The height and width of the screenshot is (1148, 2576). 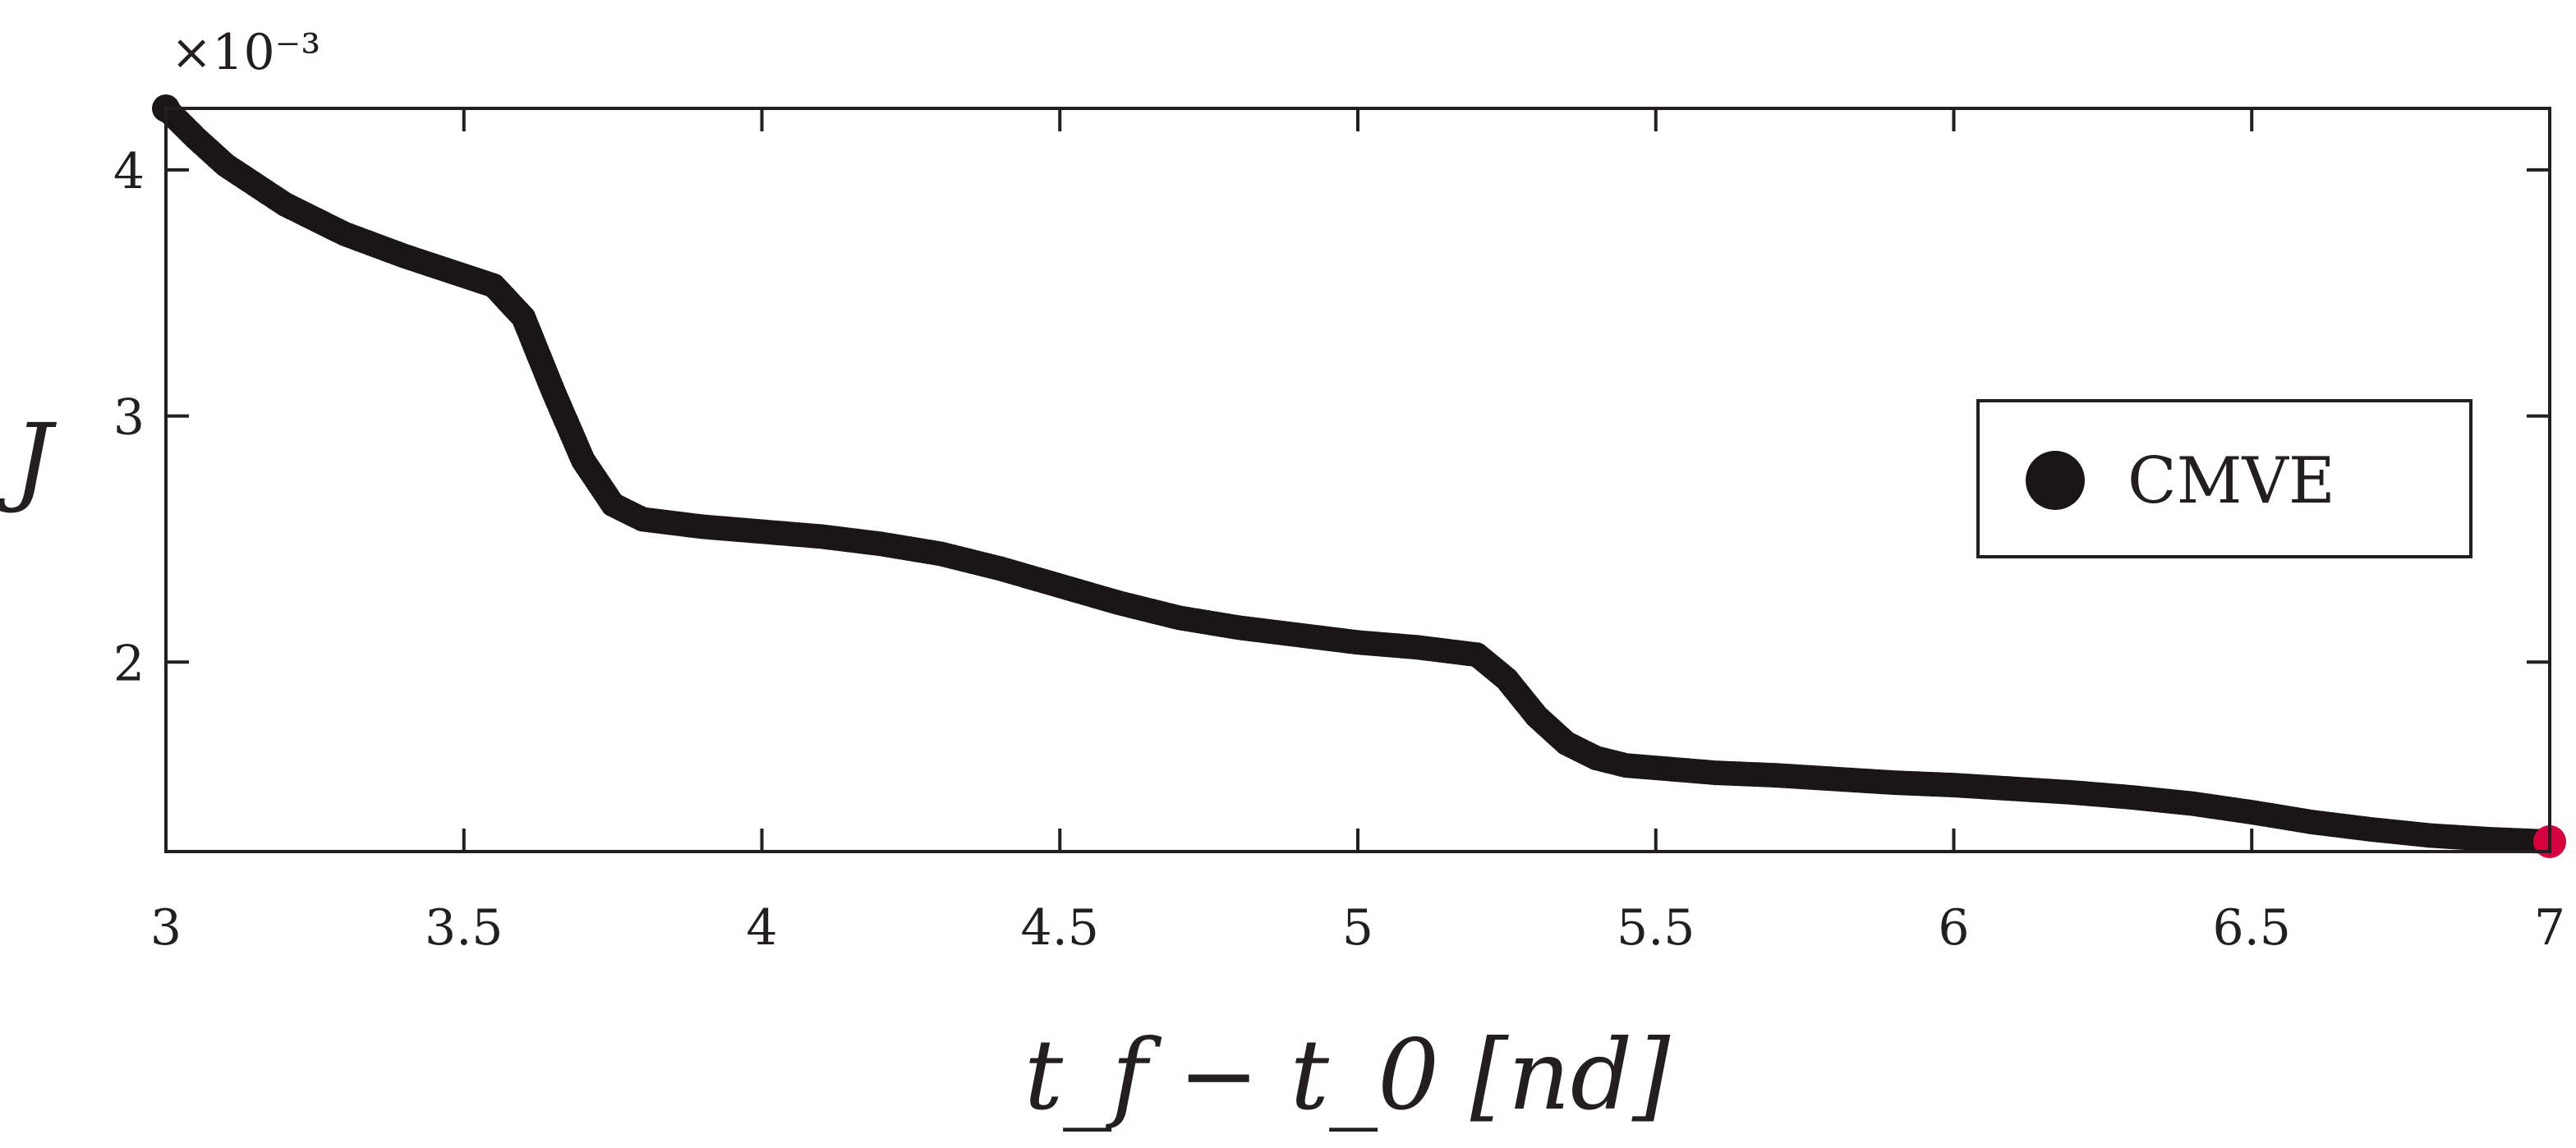 What do you see at coordinates (1348, 1075) in the screenshot?
I see `x-axis-label: t_f − t_0 [nd]` at bounding box center [1348, 1075].